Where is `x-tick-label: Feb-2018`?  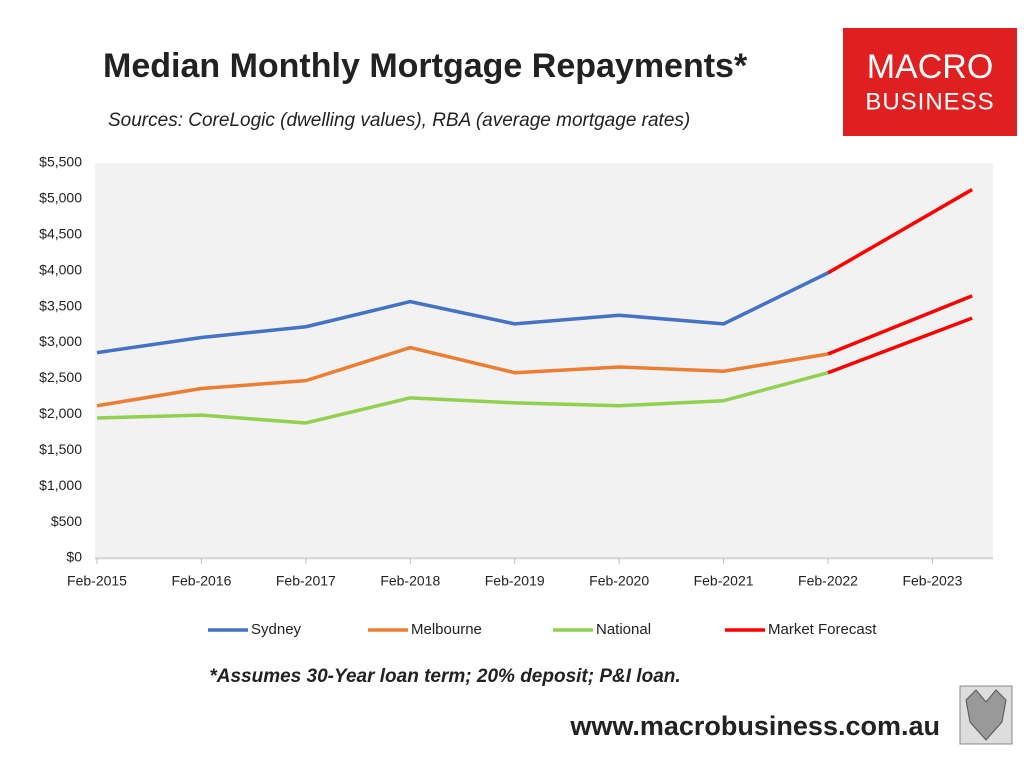
x-tick-label: Feb-2018 is located at coordinates (410, 581).